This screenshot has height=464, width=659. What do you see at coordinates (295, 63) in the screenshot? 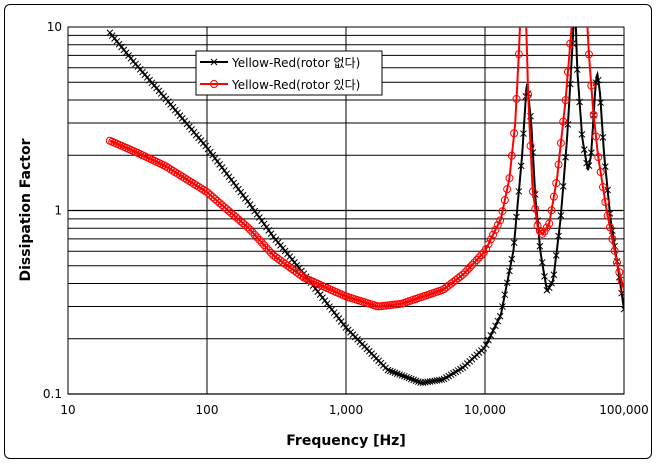
I see `legend-label-0: Yellow-Red(rotor 없다)` at bounding box center [295, 63].